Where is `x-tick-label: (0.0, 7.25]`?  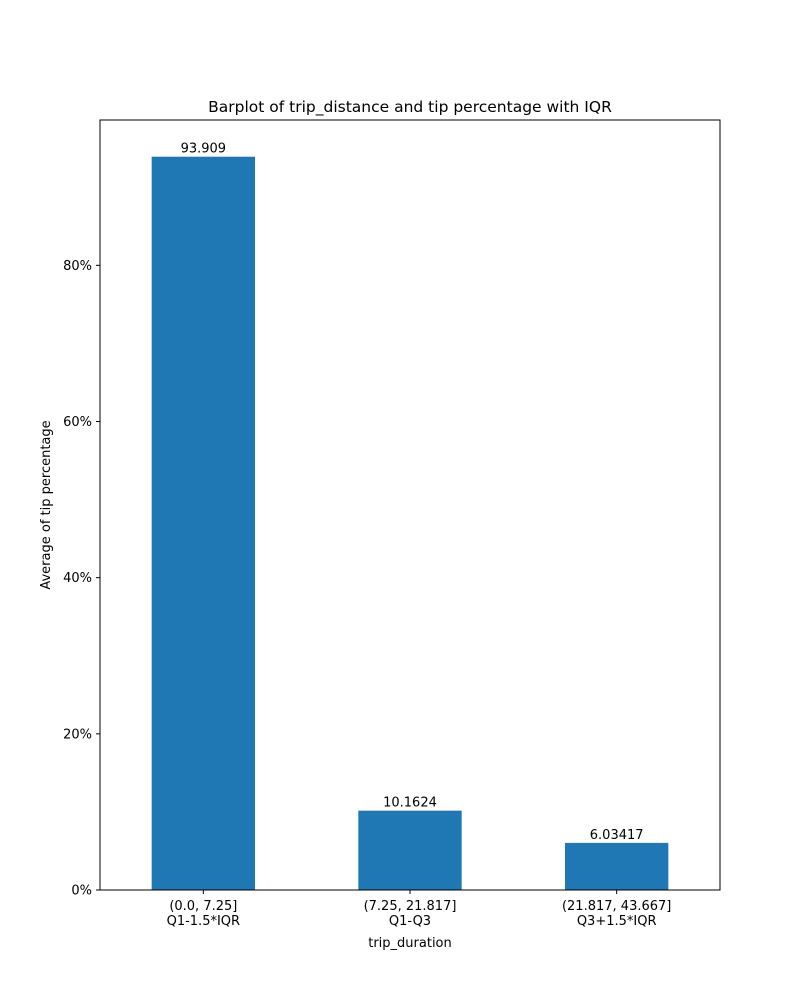
x-tick-label: (0.0, 7.25] is located at coordinates (203, 906).